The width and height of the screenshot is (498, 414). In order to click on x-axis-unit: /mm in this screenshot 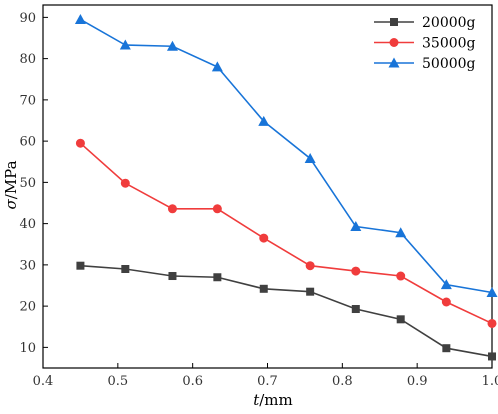, I will do `click(276, 400)`.